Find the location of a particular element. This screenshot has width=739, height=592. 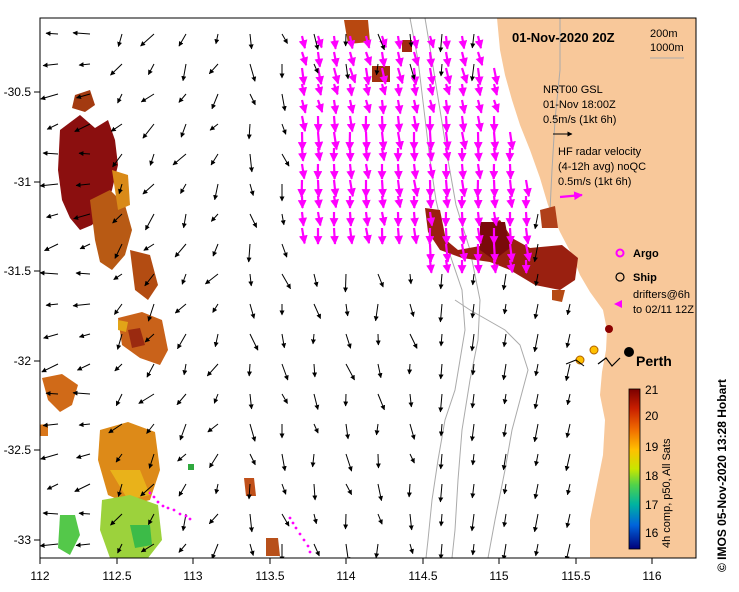

y-tick-label: -32 is located at coordinates (23, 361).